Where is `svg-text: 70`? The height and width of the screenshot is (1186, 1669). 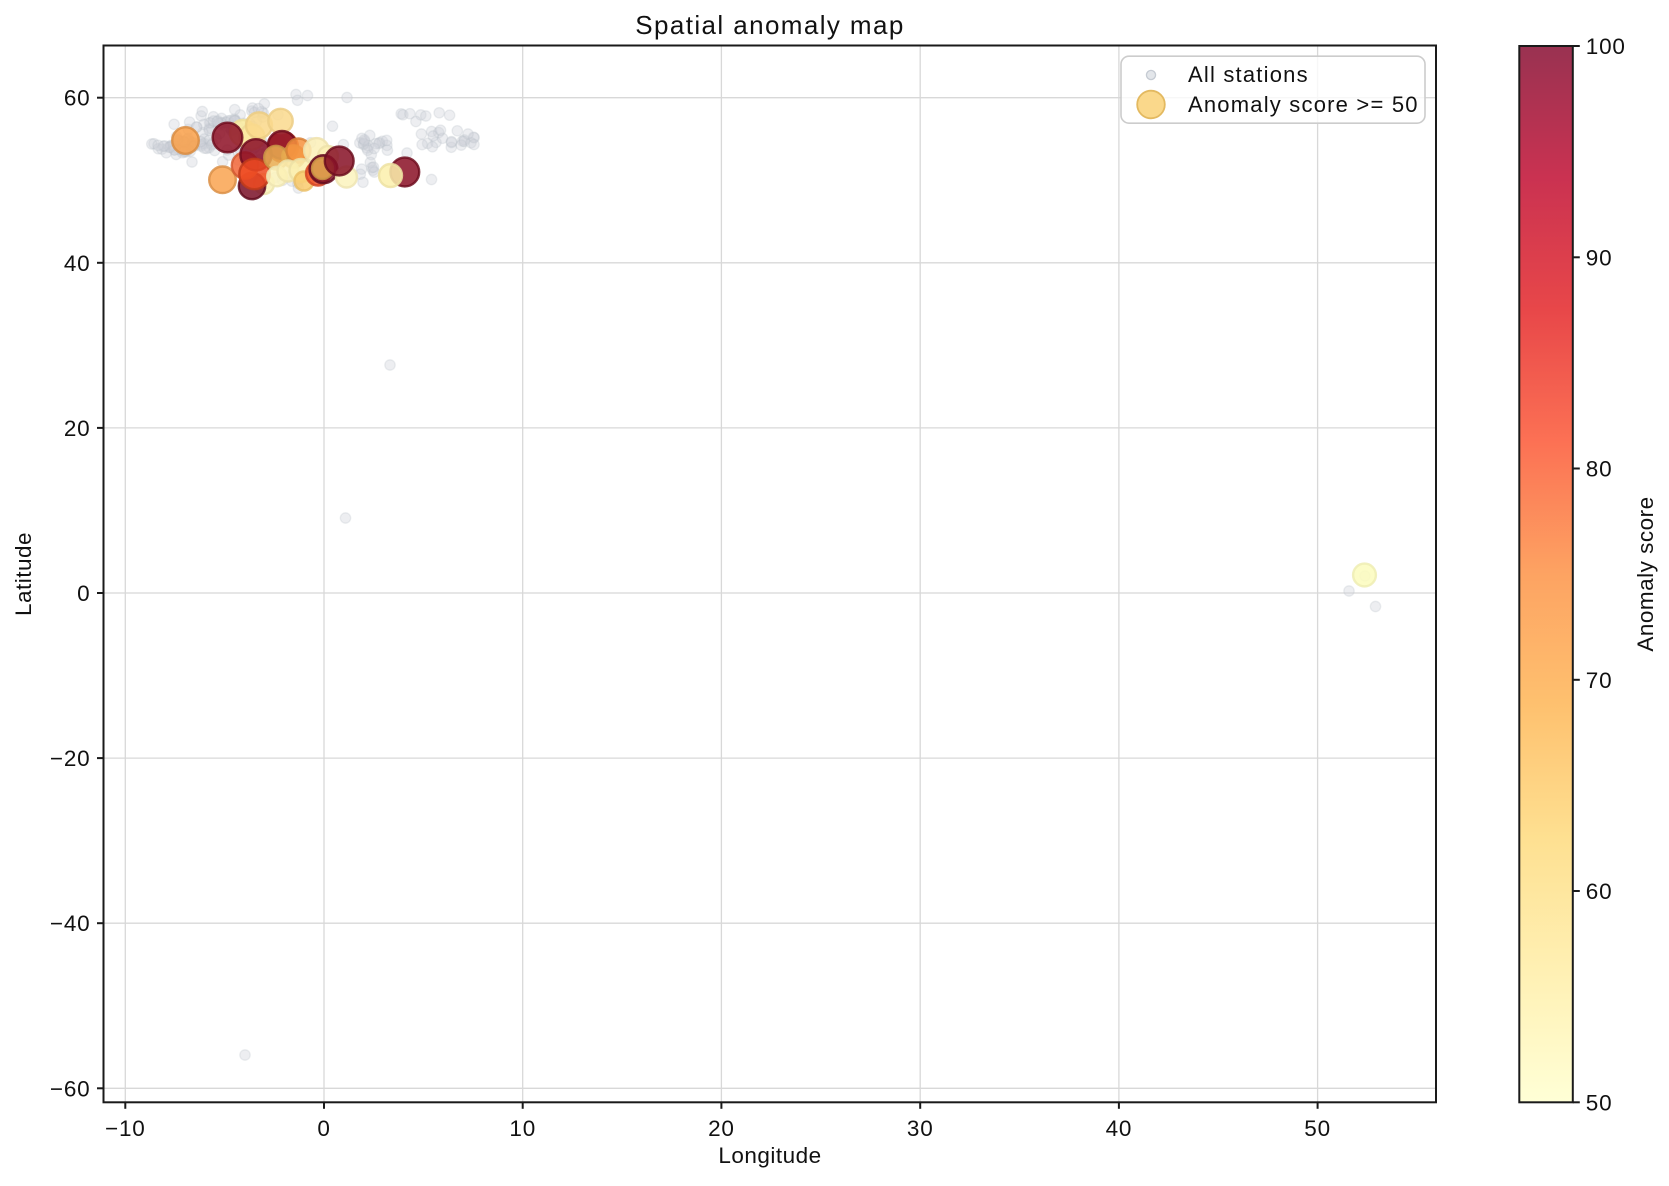
svg-text: 70 is located at coordinates (1599, 680).